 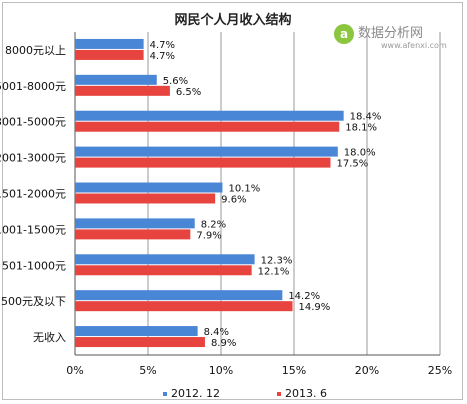 I want to click on leaf-logo-icon, so click(x=344, y=34).